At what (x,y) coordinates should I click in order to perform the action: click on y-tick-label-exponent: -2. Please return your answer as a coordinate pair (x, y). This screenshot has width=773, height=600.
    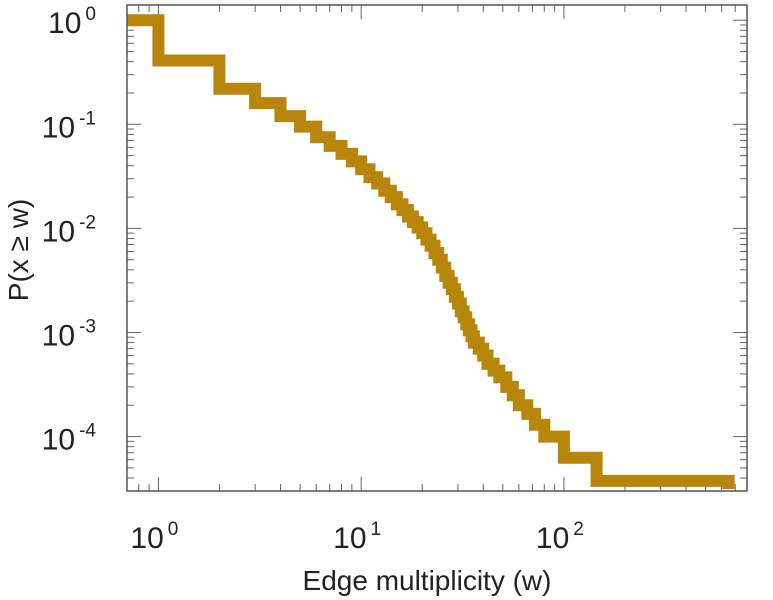
    Looking at the image, I should click on (87, 222).